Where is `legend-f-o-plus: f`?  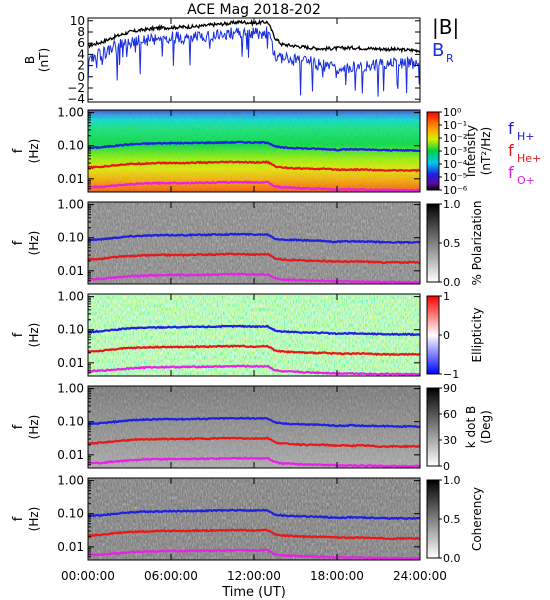 legend-f-o-plus: f is located at coordinates (511, 172).